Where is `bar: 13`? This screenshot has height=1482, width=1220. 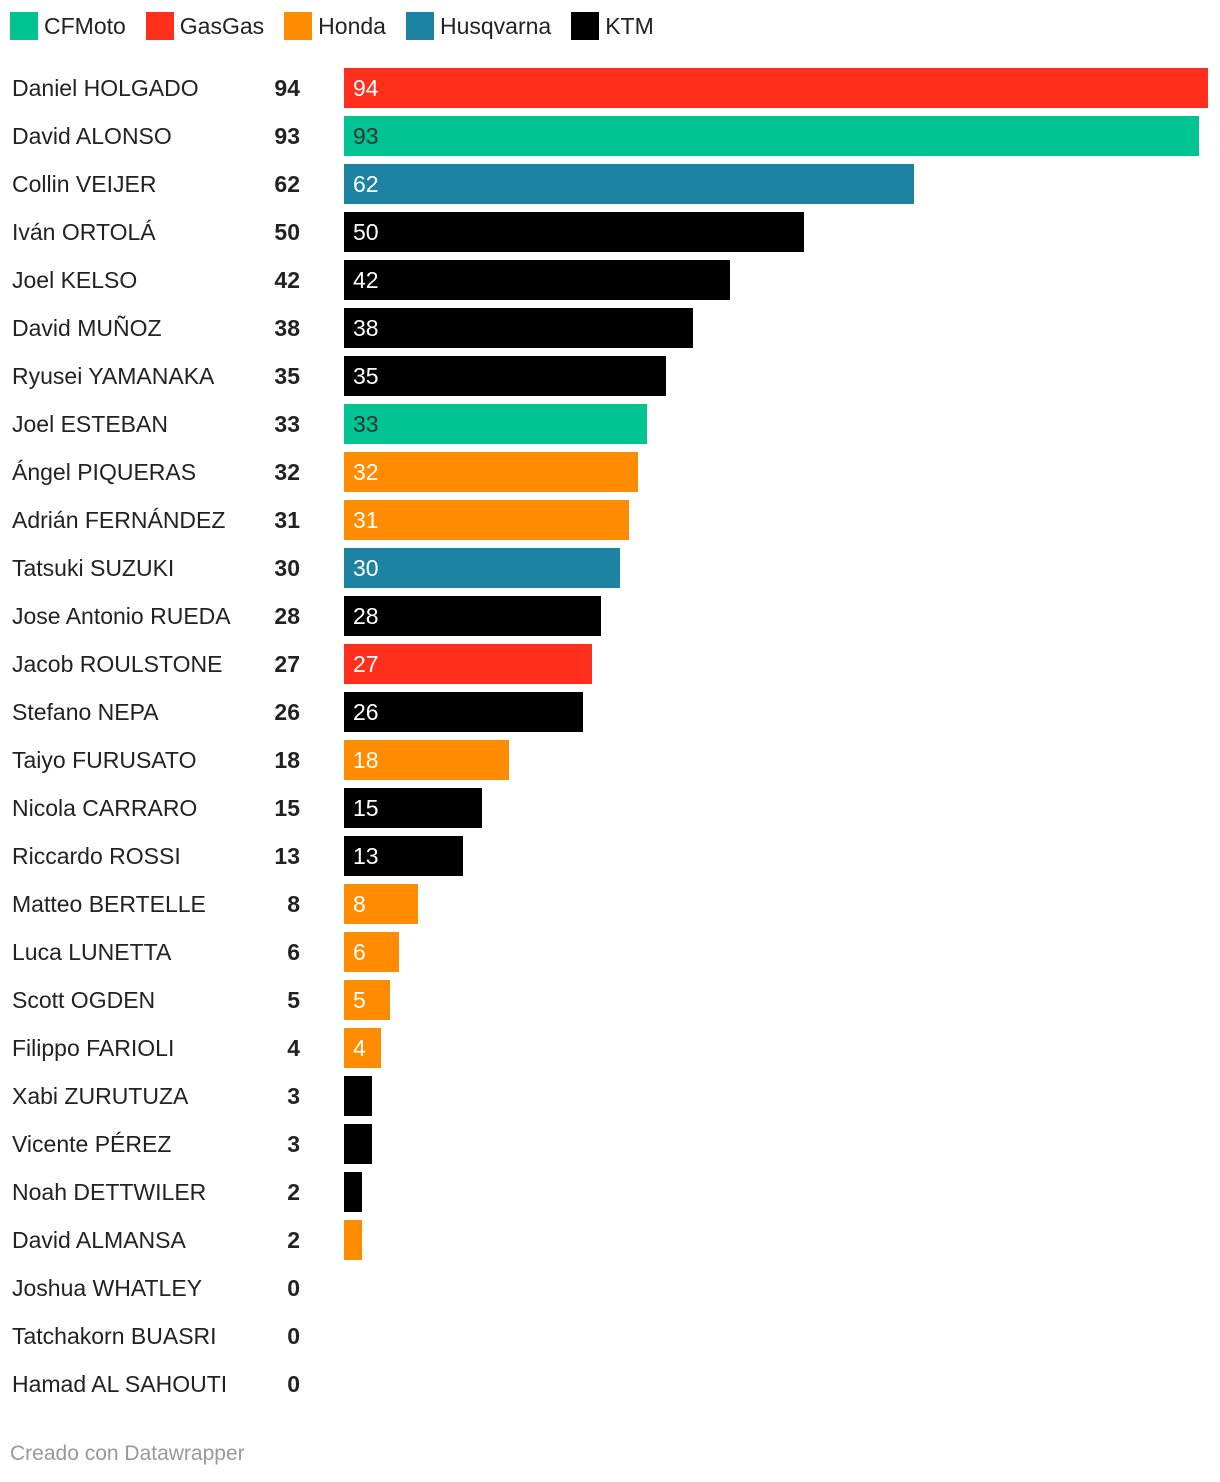
bar: 13 is located at coordinates (403, 856).